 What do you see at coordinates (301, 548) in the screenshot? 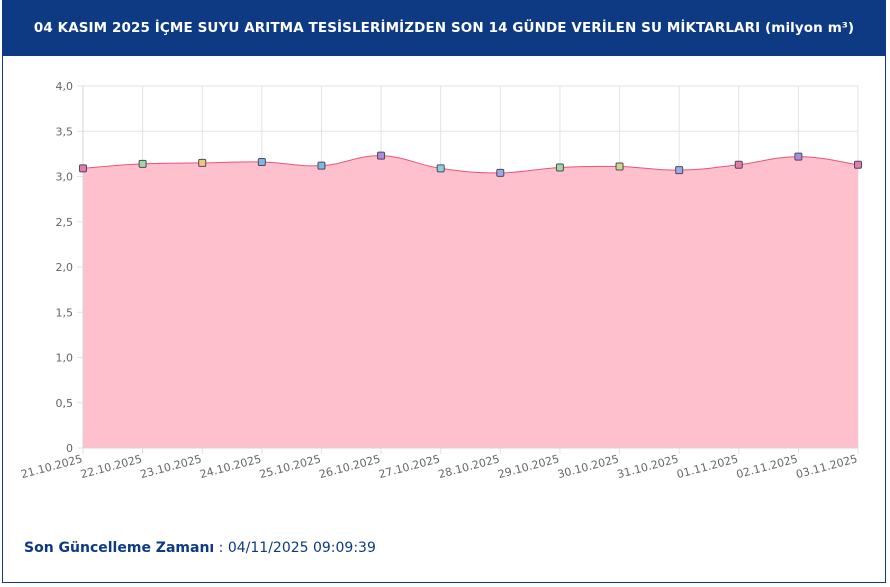
I see `last-updated-value: 04/11/2025 09:09:39` at bounding box center [301, 548].